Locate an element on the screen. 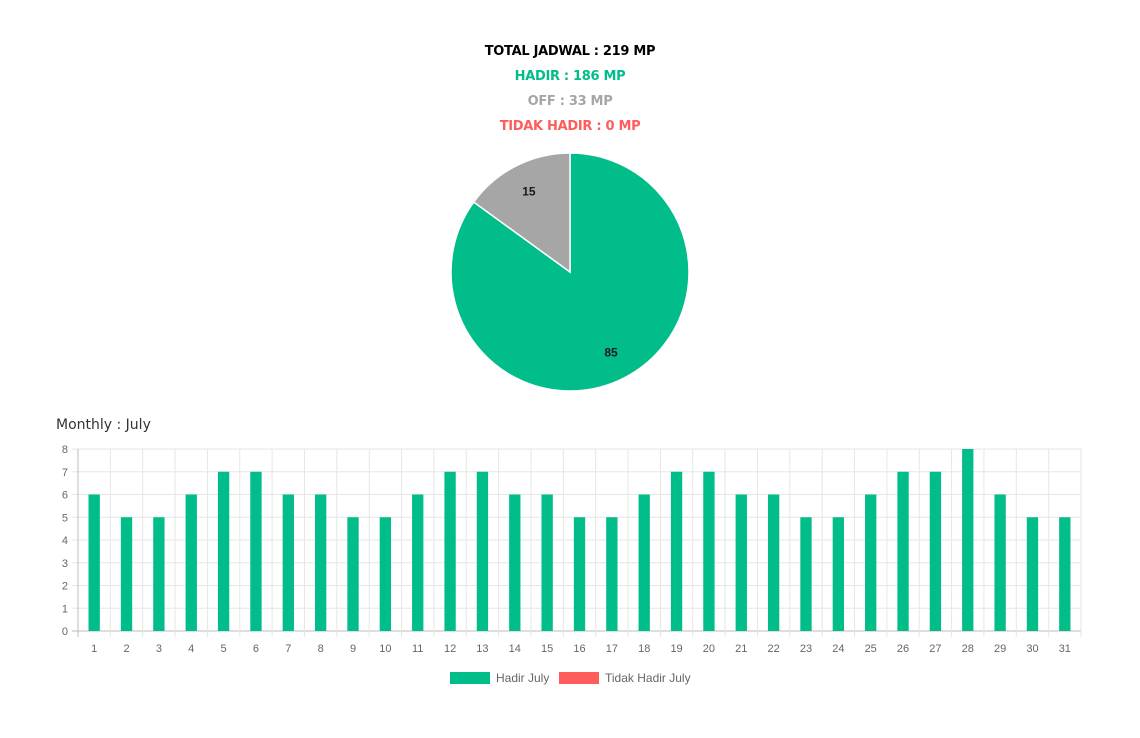  x-tick-label: 11 is located at coordinates (417, 649).